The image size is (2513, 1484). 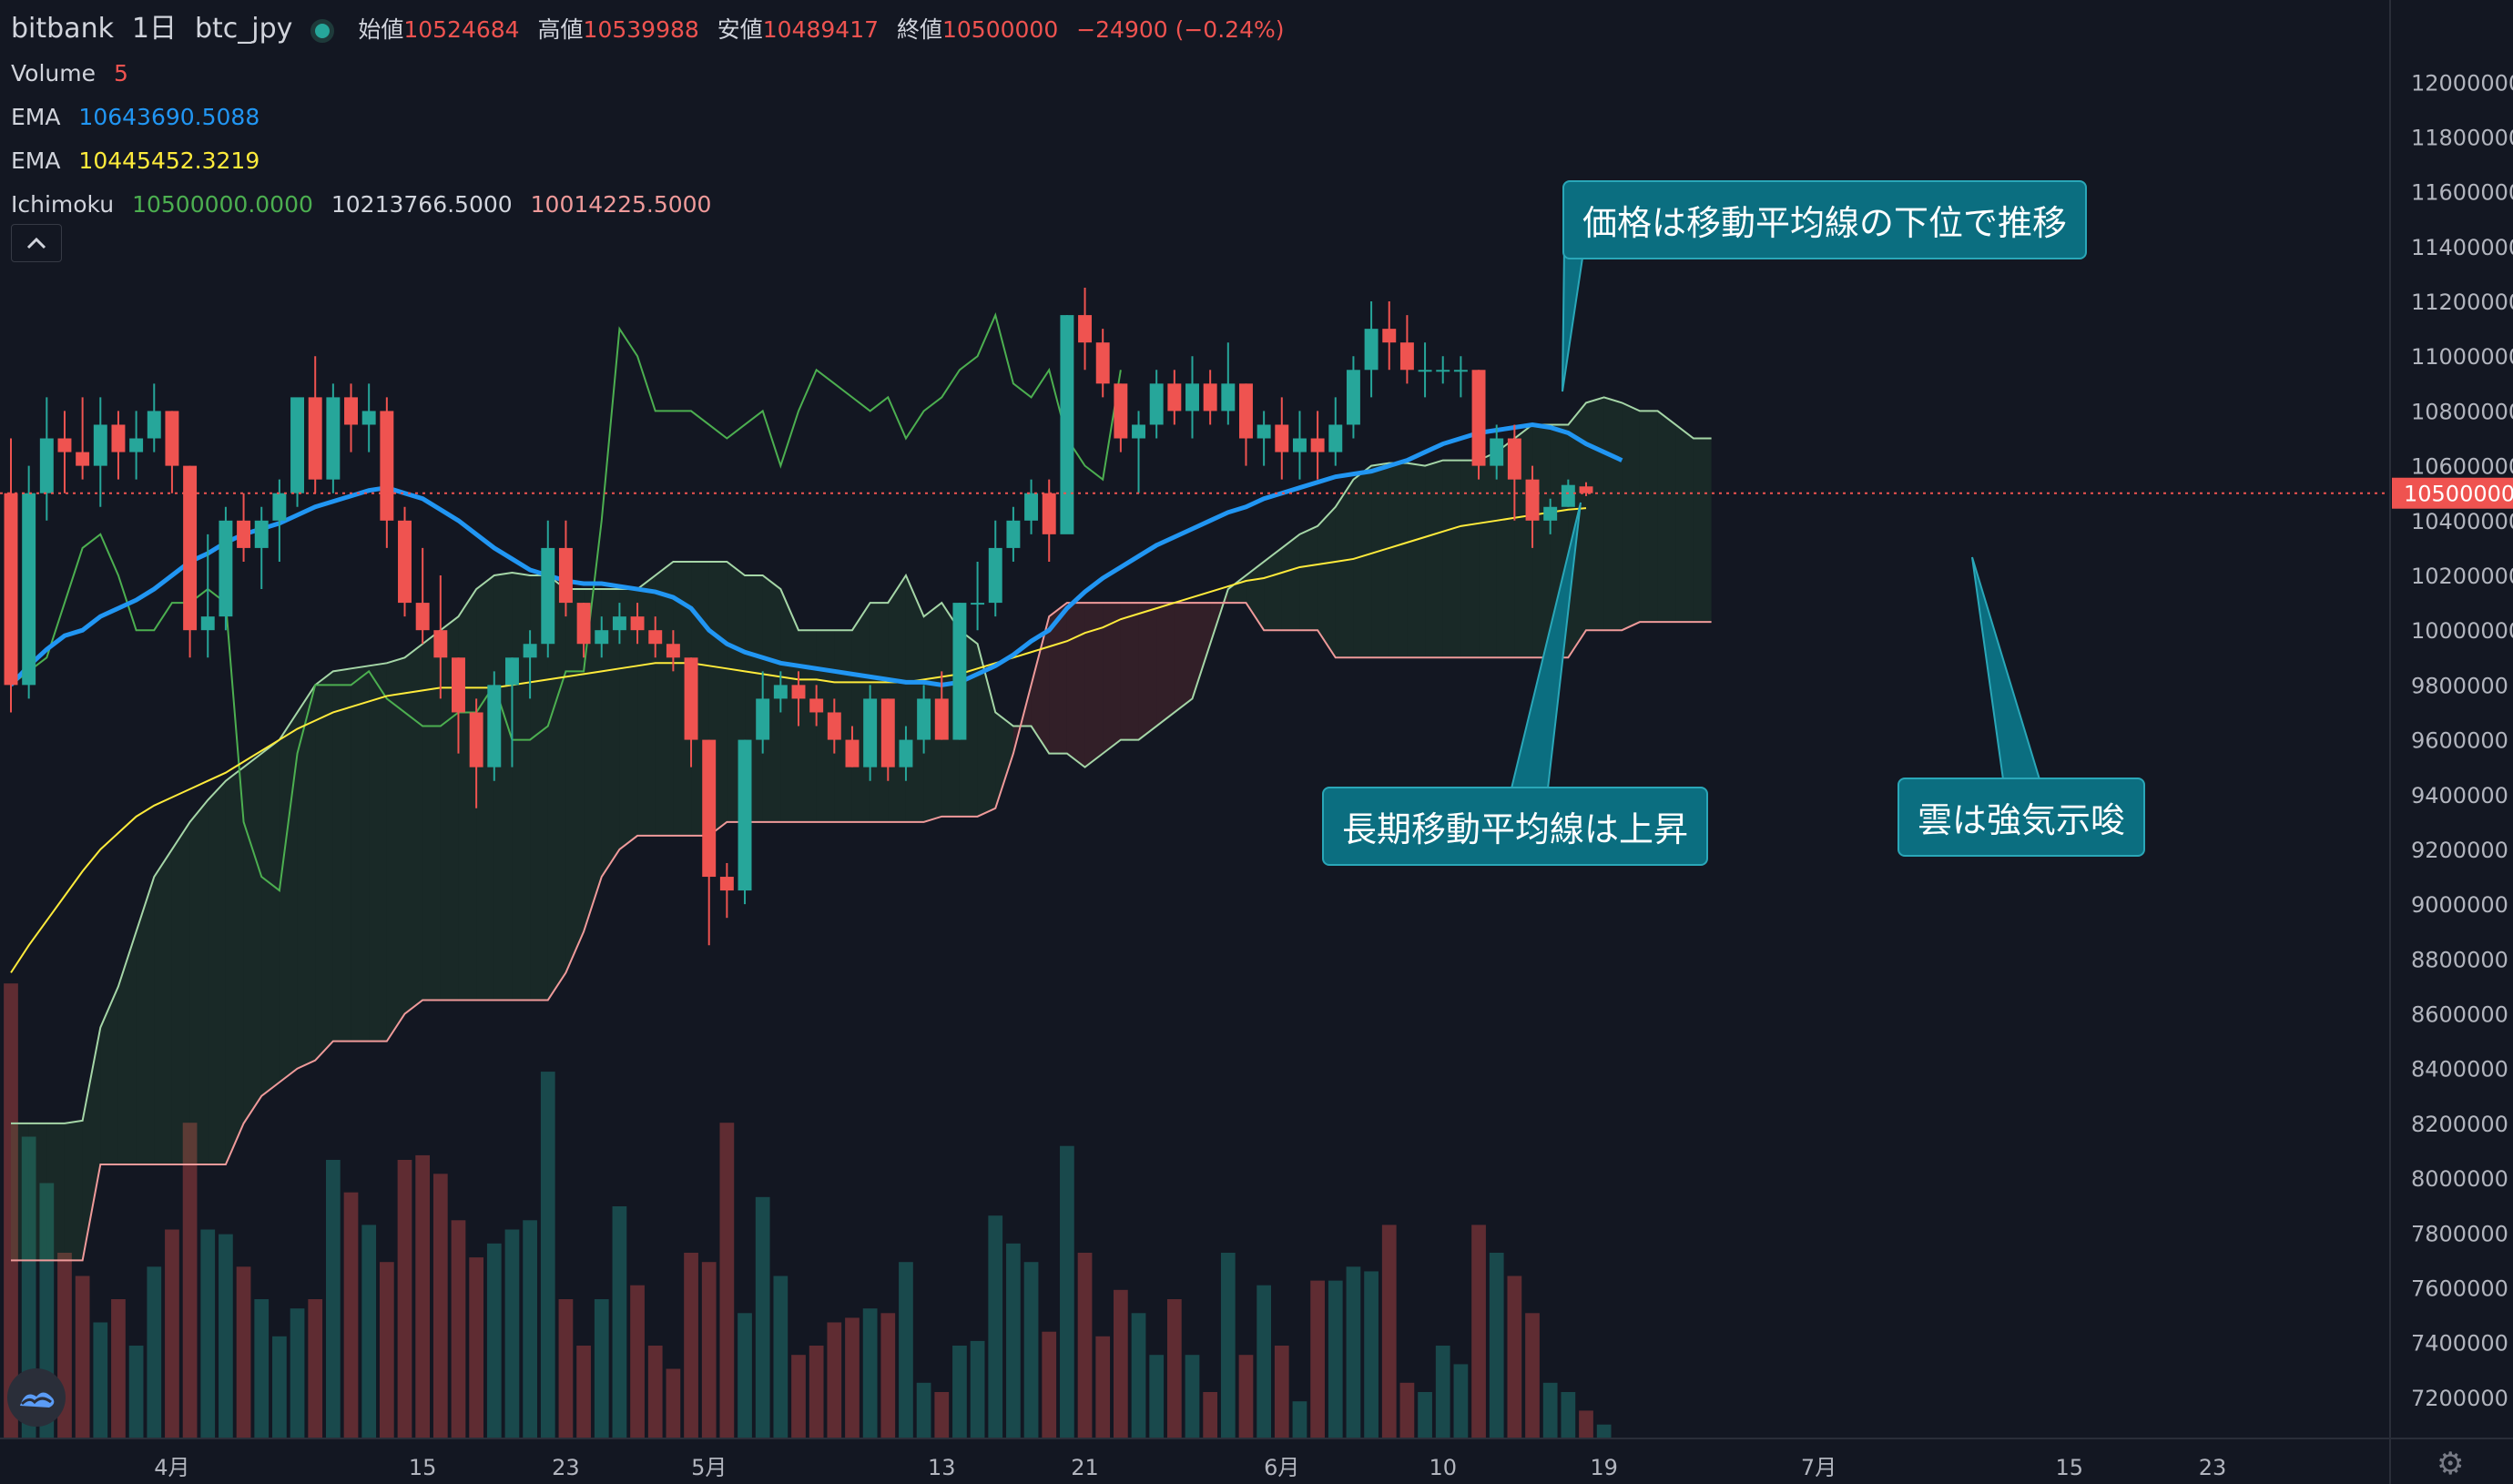 I want to click on price-tick-label: 8600000, so click(x=2459, y=1015).